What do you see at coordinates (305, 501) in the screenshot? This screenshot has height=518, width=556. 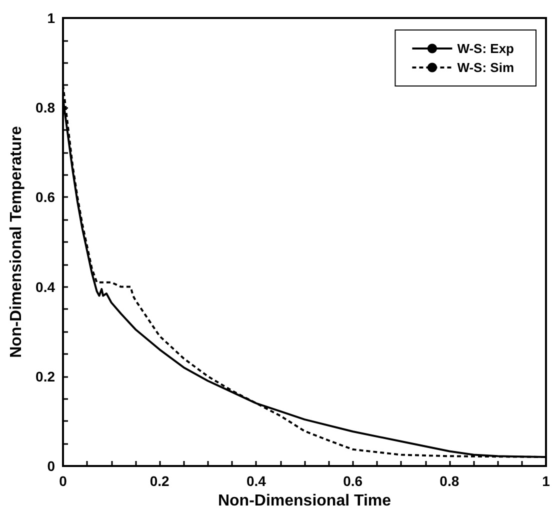 I see `x-axis-title: Non-Dimensional Time` at bounding box center [305, 501].